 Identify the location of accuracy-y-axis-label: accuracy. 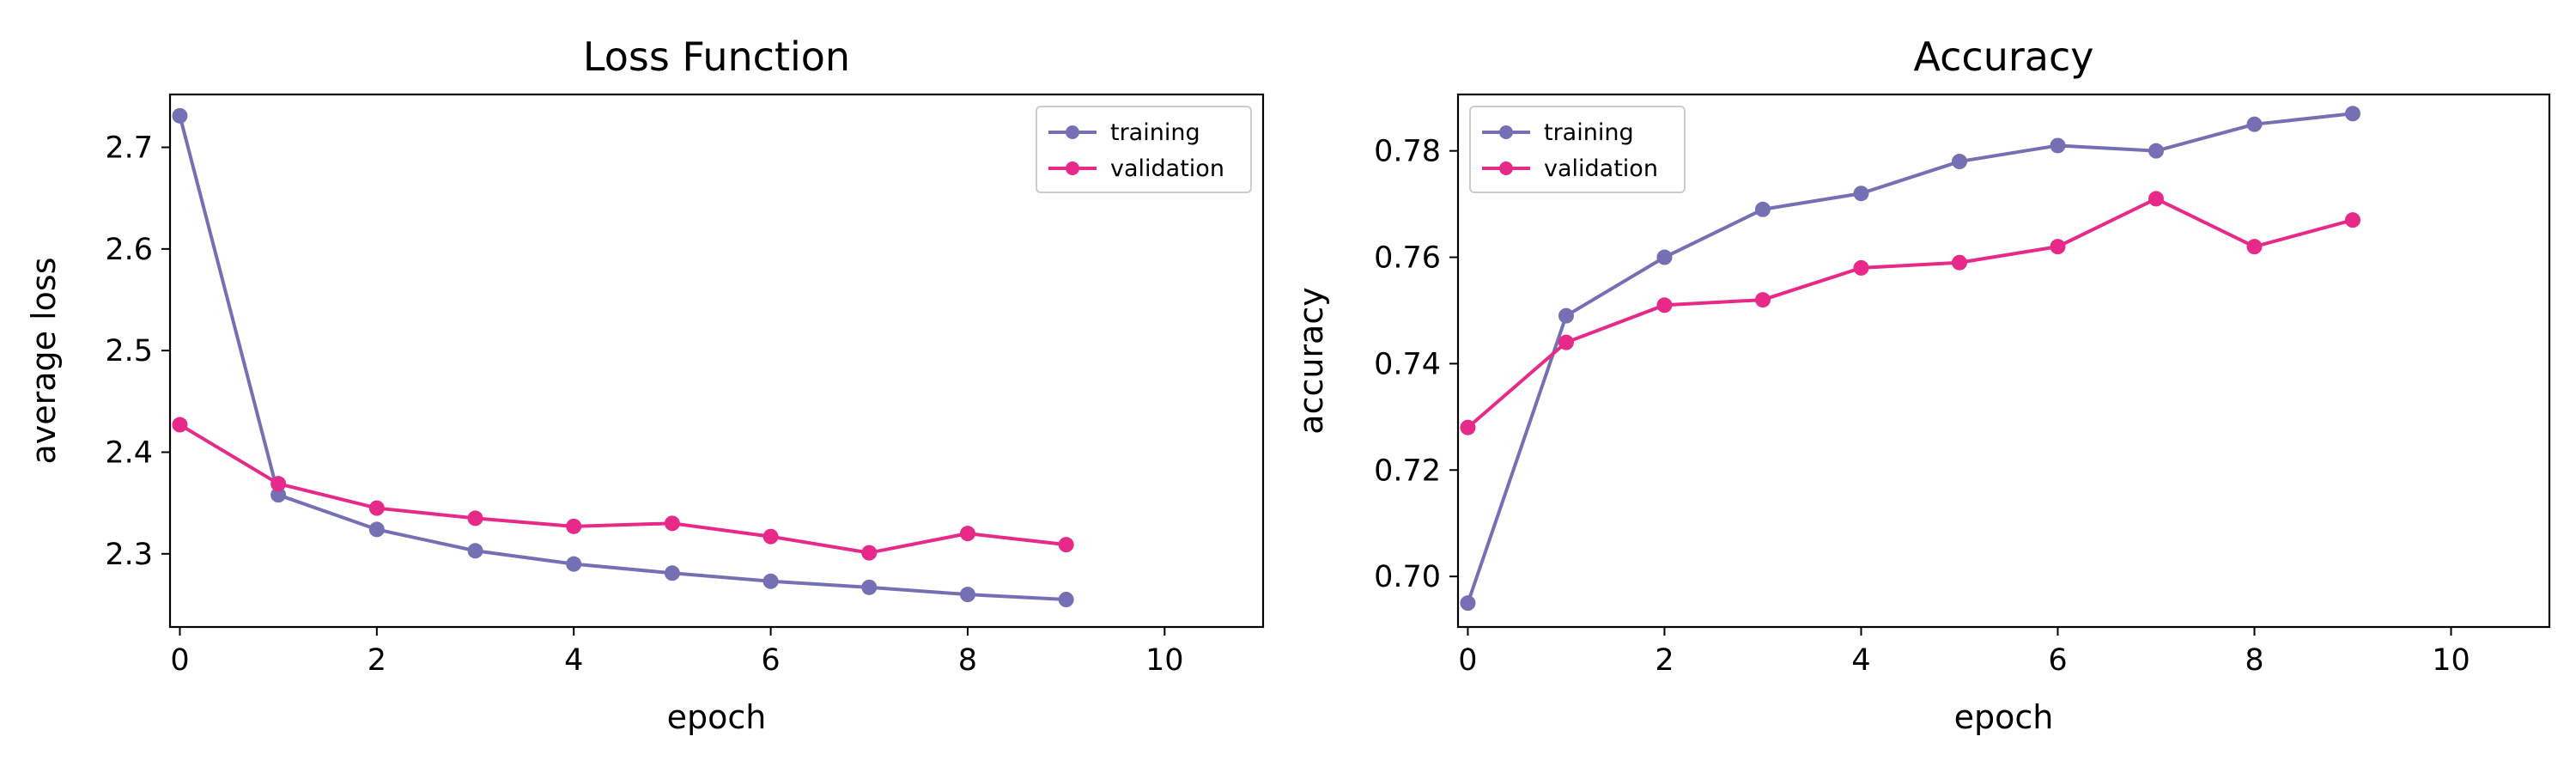
(1311, 360).